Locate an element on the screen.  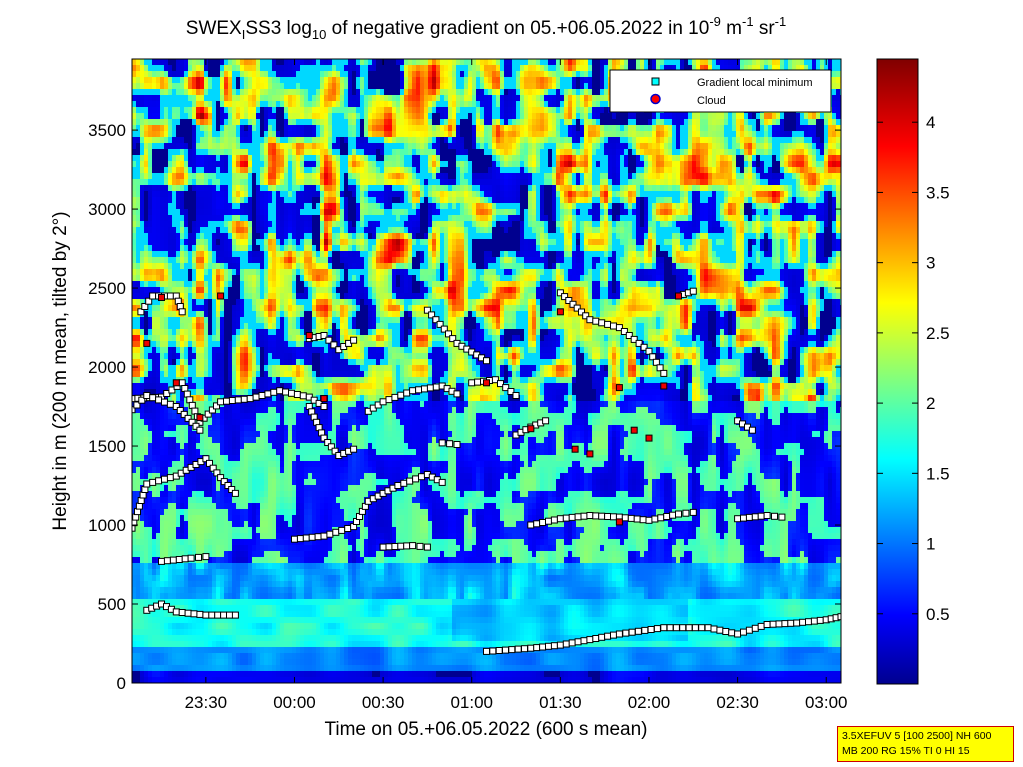
legend-label-cloud: Cloud is located at coordinates (711, 101).